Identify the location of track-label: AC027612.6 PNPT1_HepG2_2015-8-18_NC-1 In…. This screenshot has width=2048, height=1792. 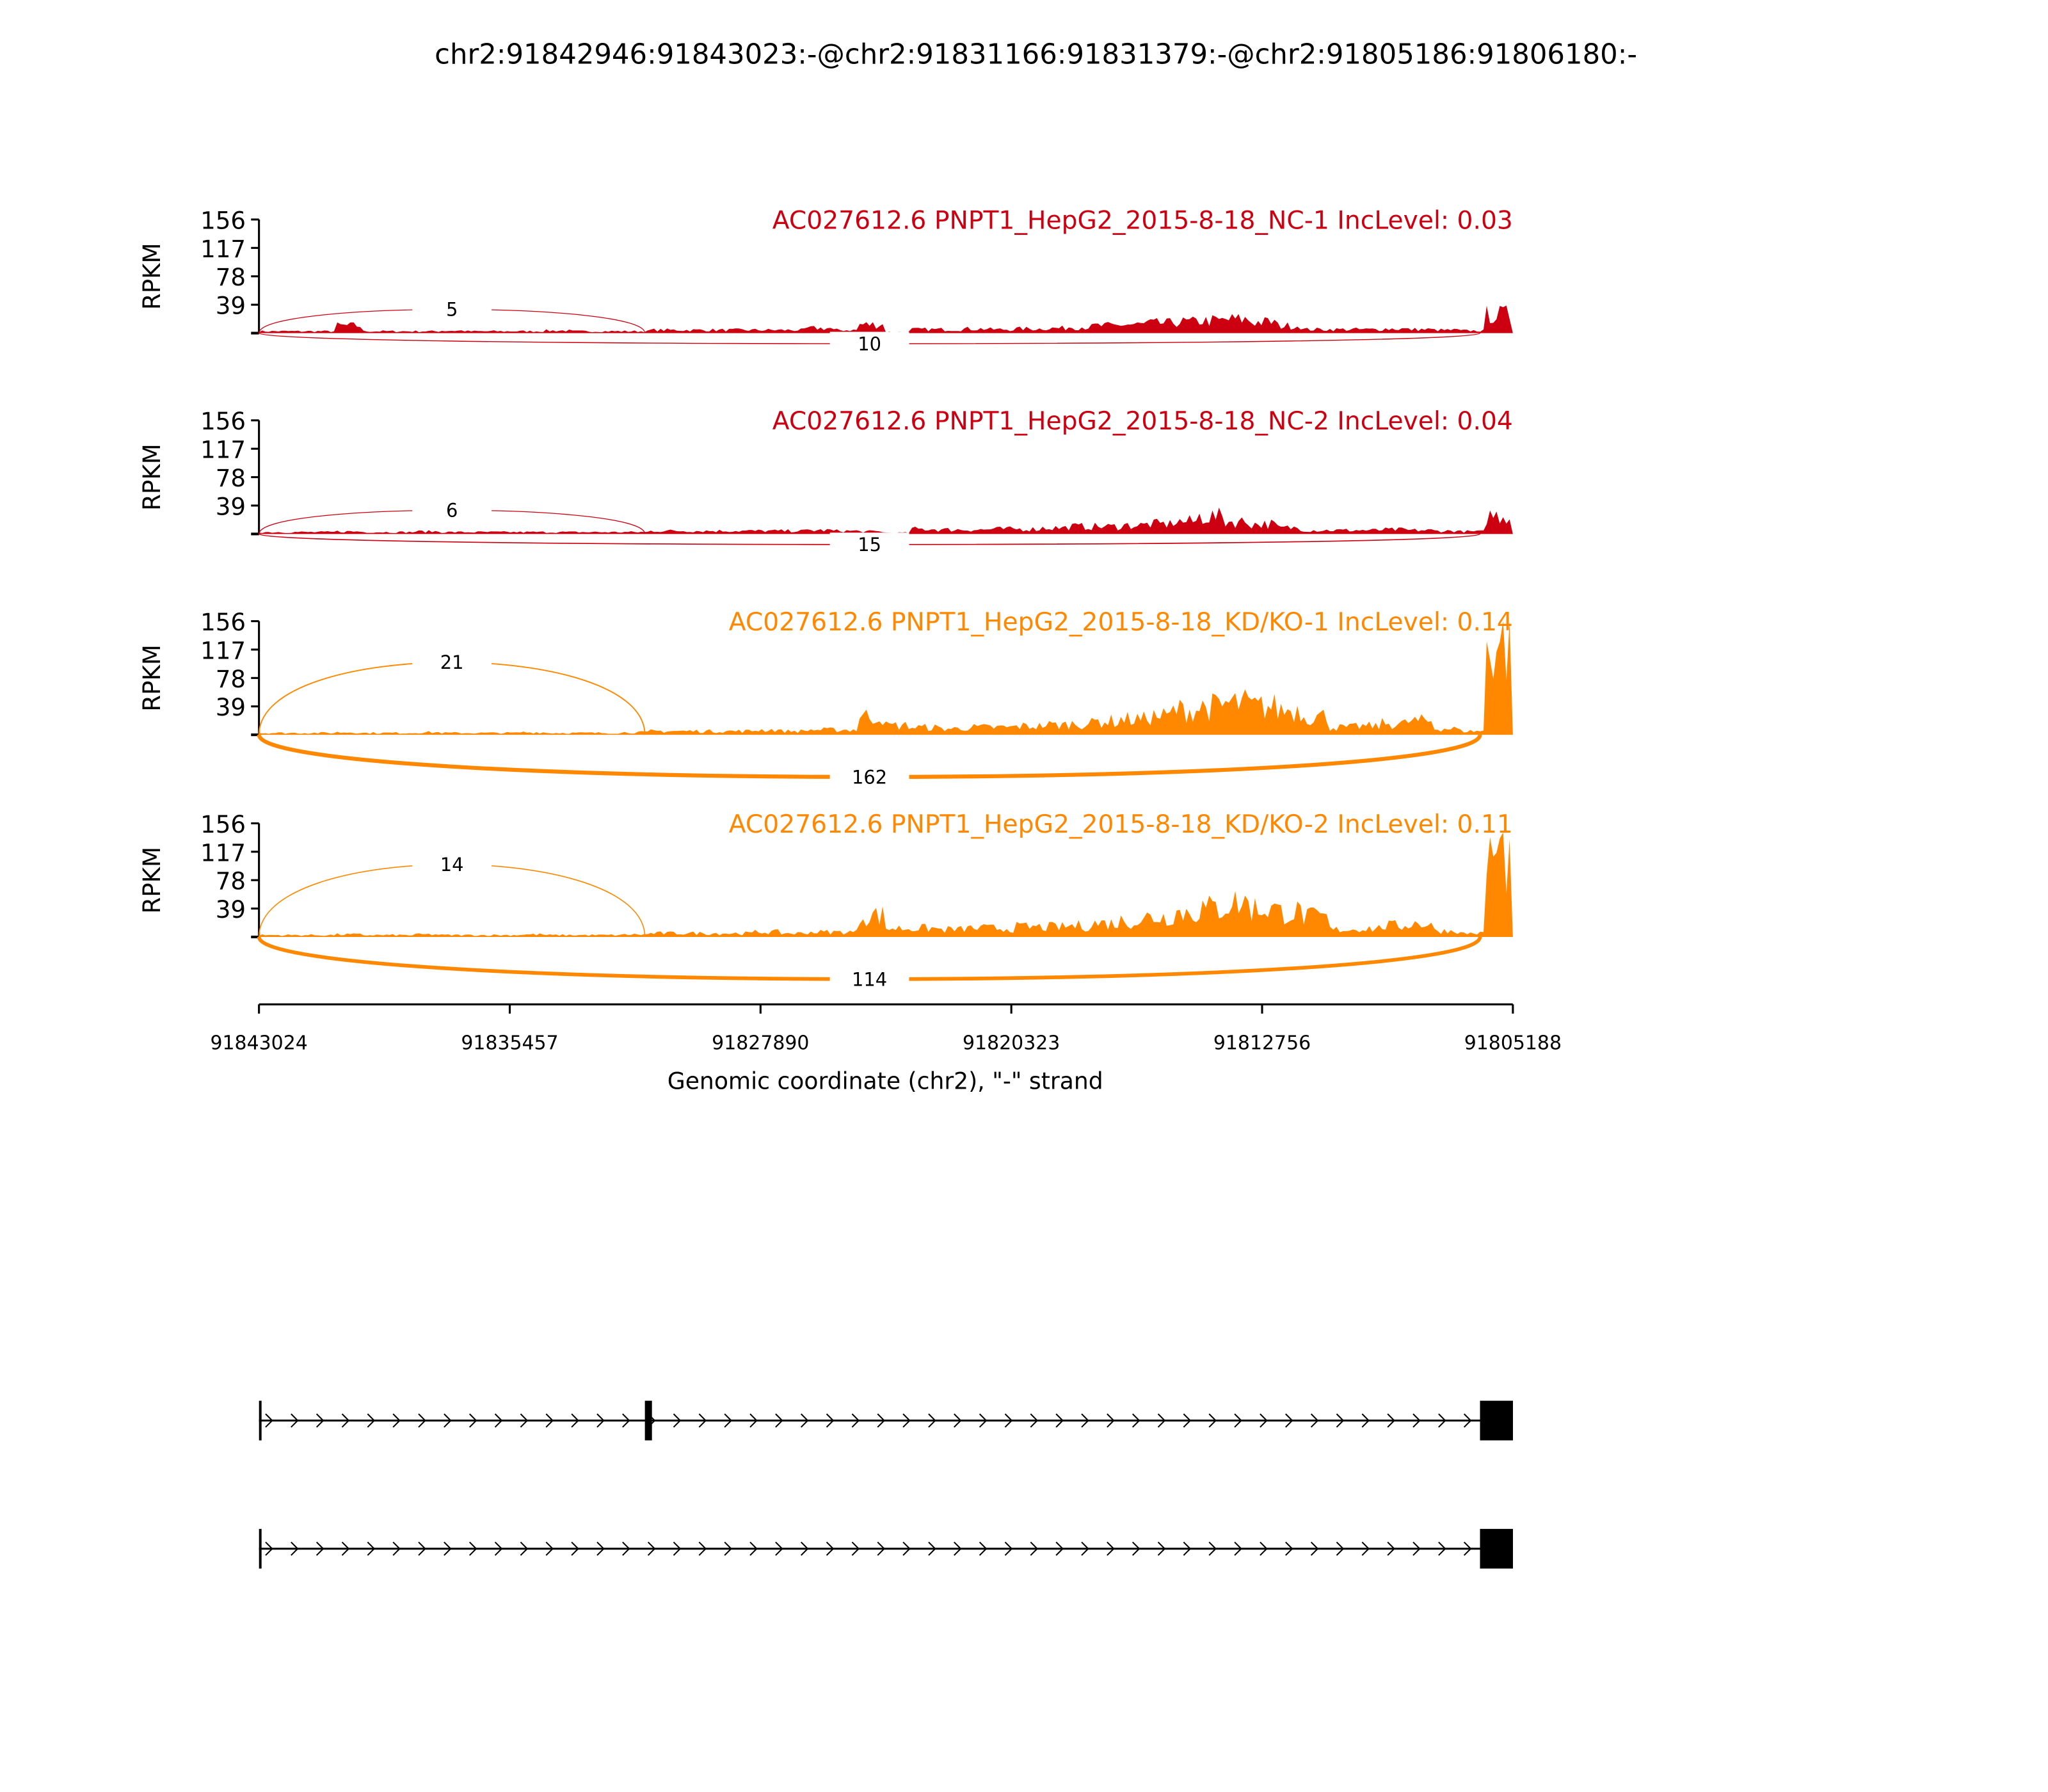
(1142, 220).